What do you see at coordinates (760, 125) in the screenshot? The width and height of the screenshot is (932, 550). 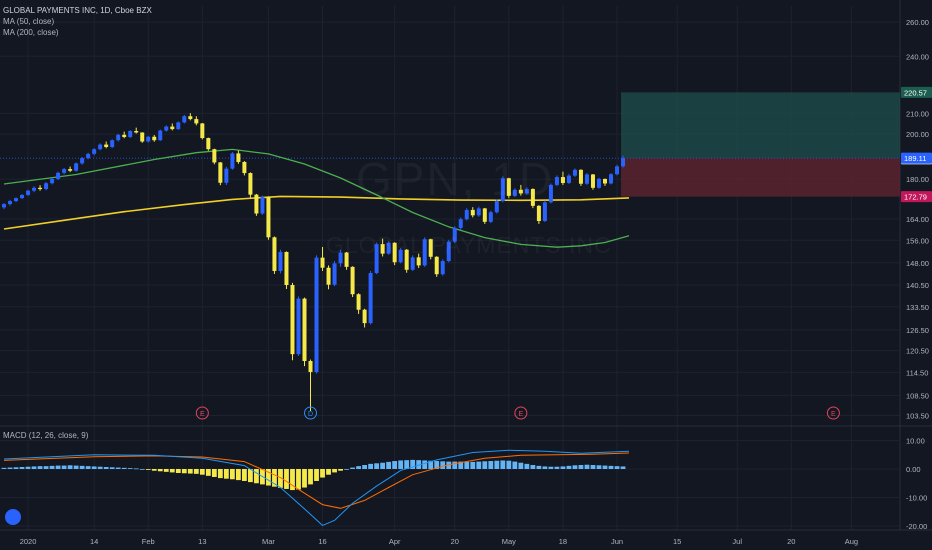 I see `target-zone` at bounding box center [760, 125].